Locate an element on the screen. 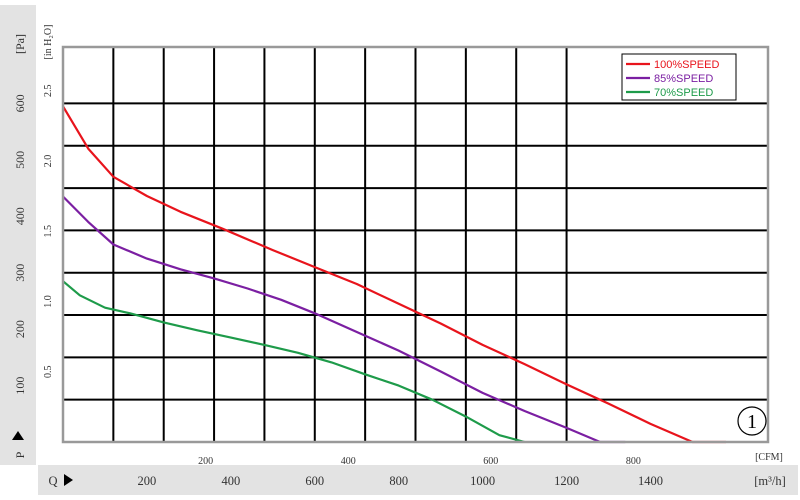 The width and height of the screenshot is (800, 500). y-axis-symbol: P is located at coordinates (20, 454).